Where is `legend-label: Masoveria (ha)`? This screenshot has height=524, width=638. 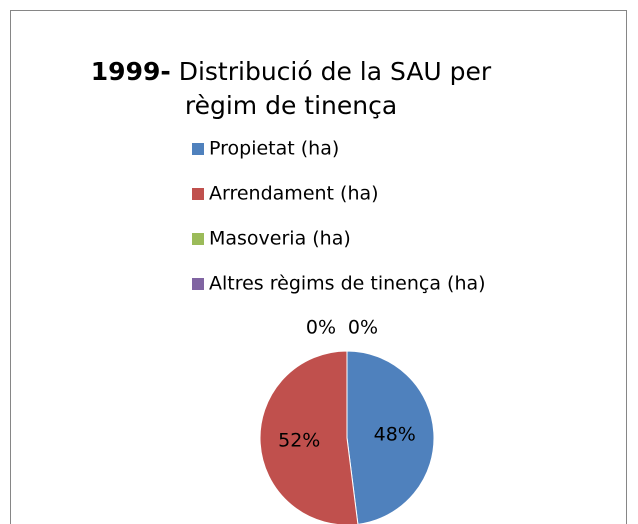
legend-label: Masoveria (ha) is located at coordinates (280, 239).